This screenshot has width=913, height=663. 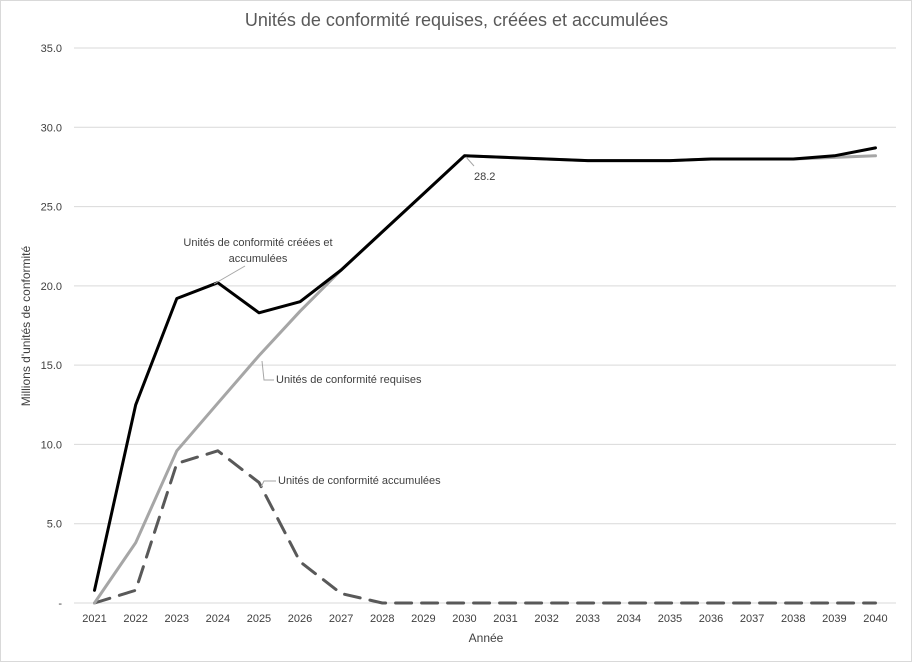 What do you see at coordinates (484, 177) in the screenshot?
I see `data-label: 28.2` at bounding box center [484, 177].